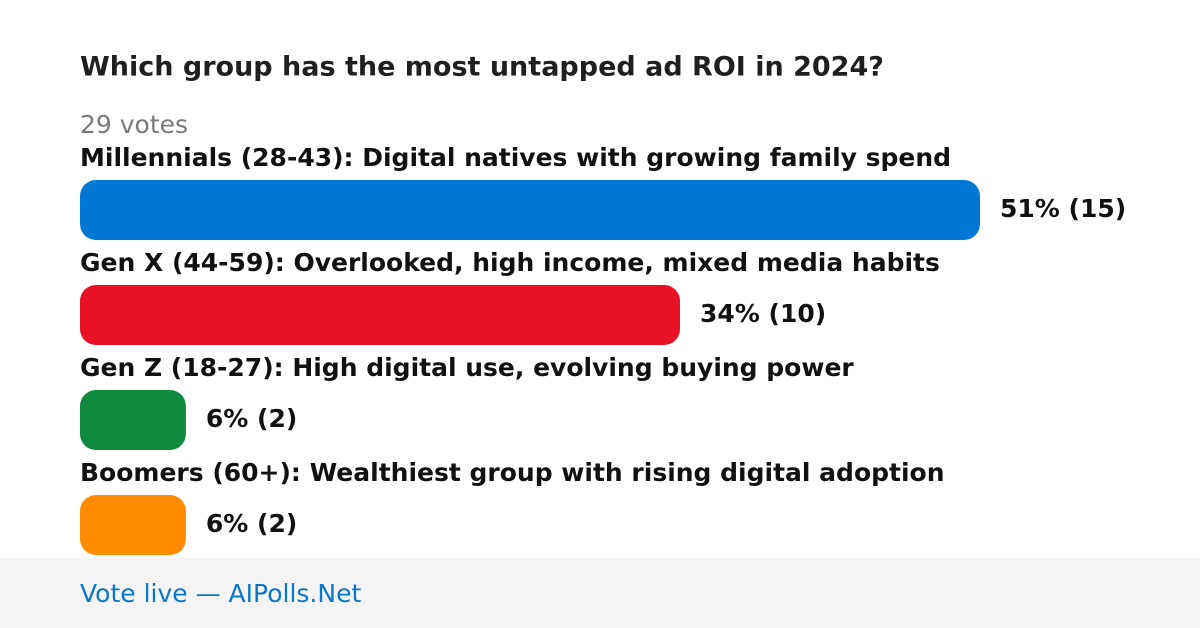 This screenshot has height=628, width=1200. I want to click on value-label: 34% (10), so click(763, 313).